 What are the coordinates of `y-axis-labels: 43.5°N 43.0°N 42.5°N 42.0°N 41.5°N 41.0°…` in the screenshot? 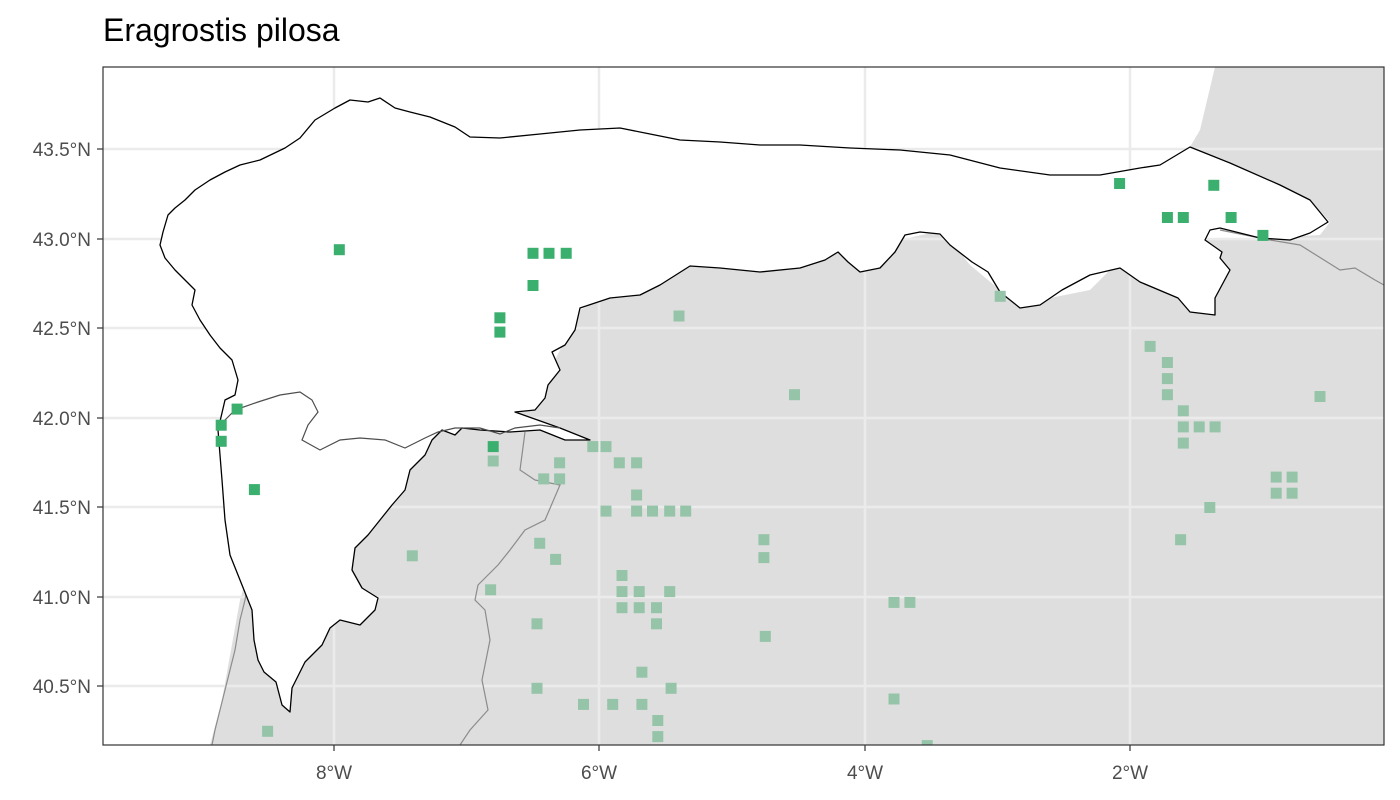 It's located at (62, 419).